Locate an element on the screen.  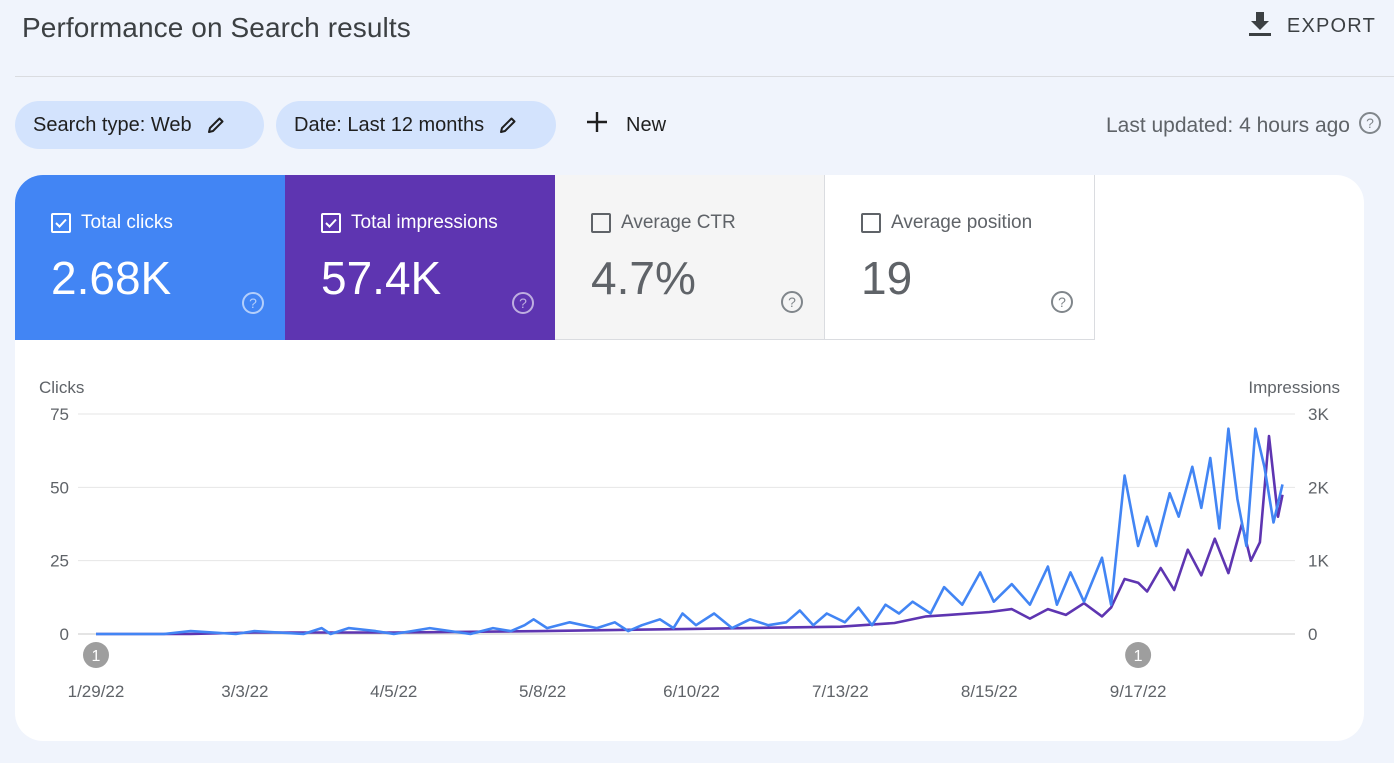
x-tick-label: 3/3/22 is located at coordinates (244, 691).